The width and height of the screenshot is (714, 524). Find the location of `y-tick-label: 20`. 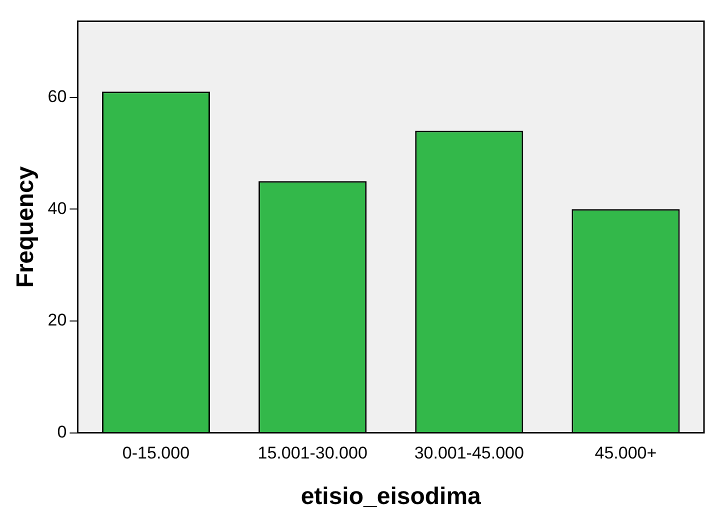

y-tick-label: 20 is located at coordinates (57, 320).